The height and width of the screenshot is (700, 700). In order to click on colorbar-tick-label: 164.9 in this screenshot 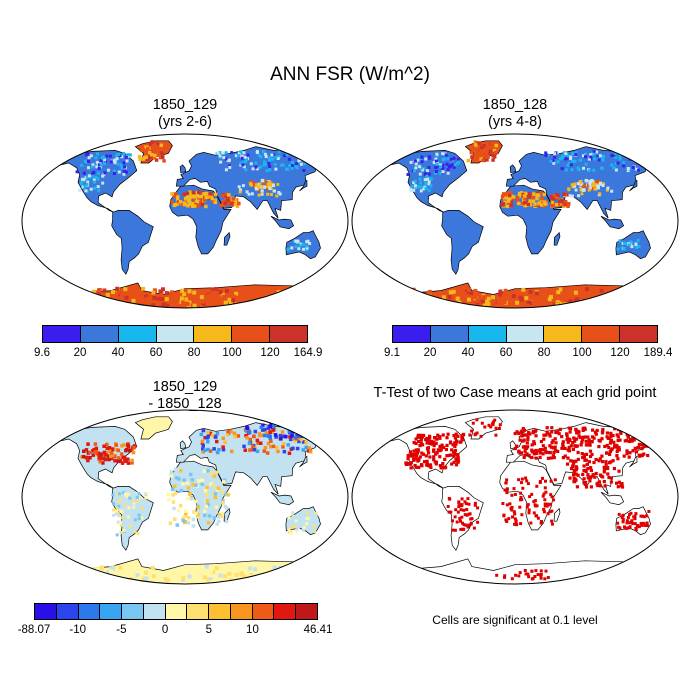, I will do `click(308, 353)`.